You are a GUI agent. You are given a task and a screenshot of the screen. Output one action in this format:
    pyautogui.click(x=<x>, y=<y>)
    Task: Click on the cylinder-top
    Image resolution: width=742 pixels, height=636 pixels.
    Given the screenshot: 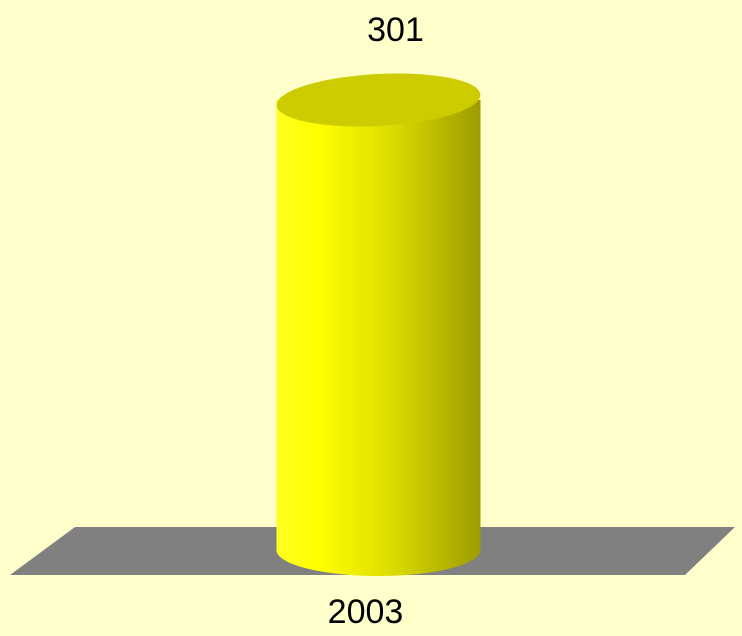 What is the action you would take?
    pyautogui.click(x=378, y=100)
    